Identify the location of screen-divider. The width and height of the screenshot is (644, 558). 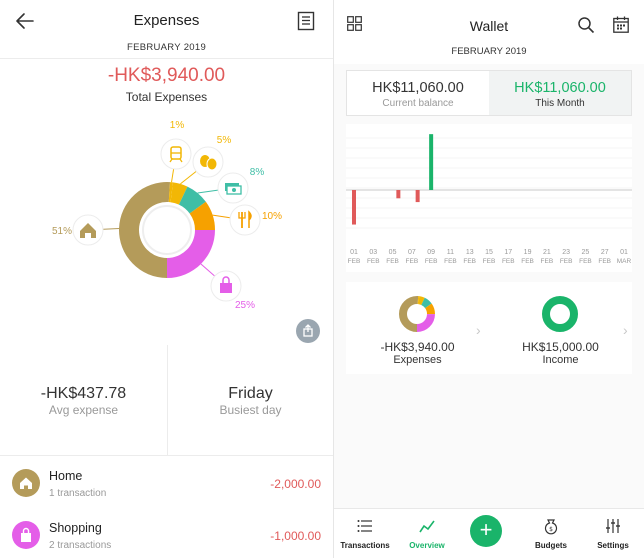
(333, 279).